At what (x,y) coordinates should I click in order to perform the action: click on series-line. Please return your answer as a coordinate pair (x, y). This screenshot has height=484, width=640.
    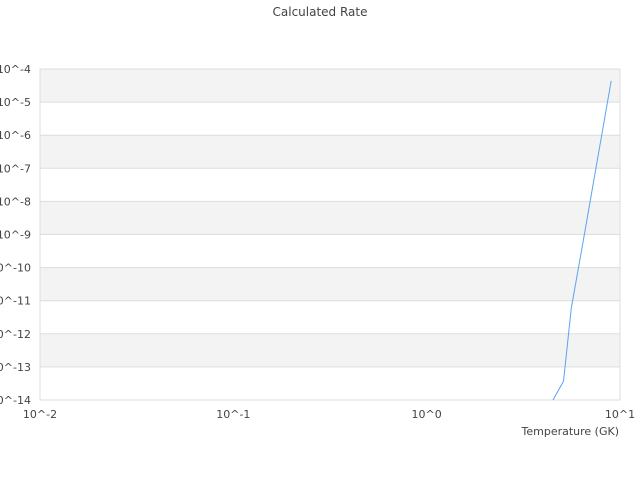
    Looking at the image, I should click on (582, 240).